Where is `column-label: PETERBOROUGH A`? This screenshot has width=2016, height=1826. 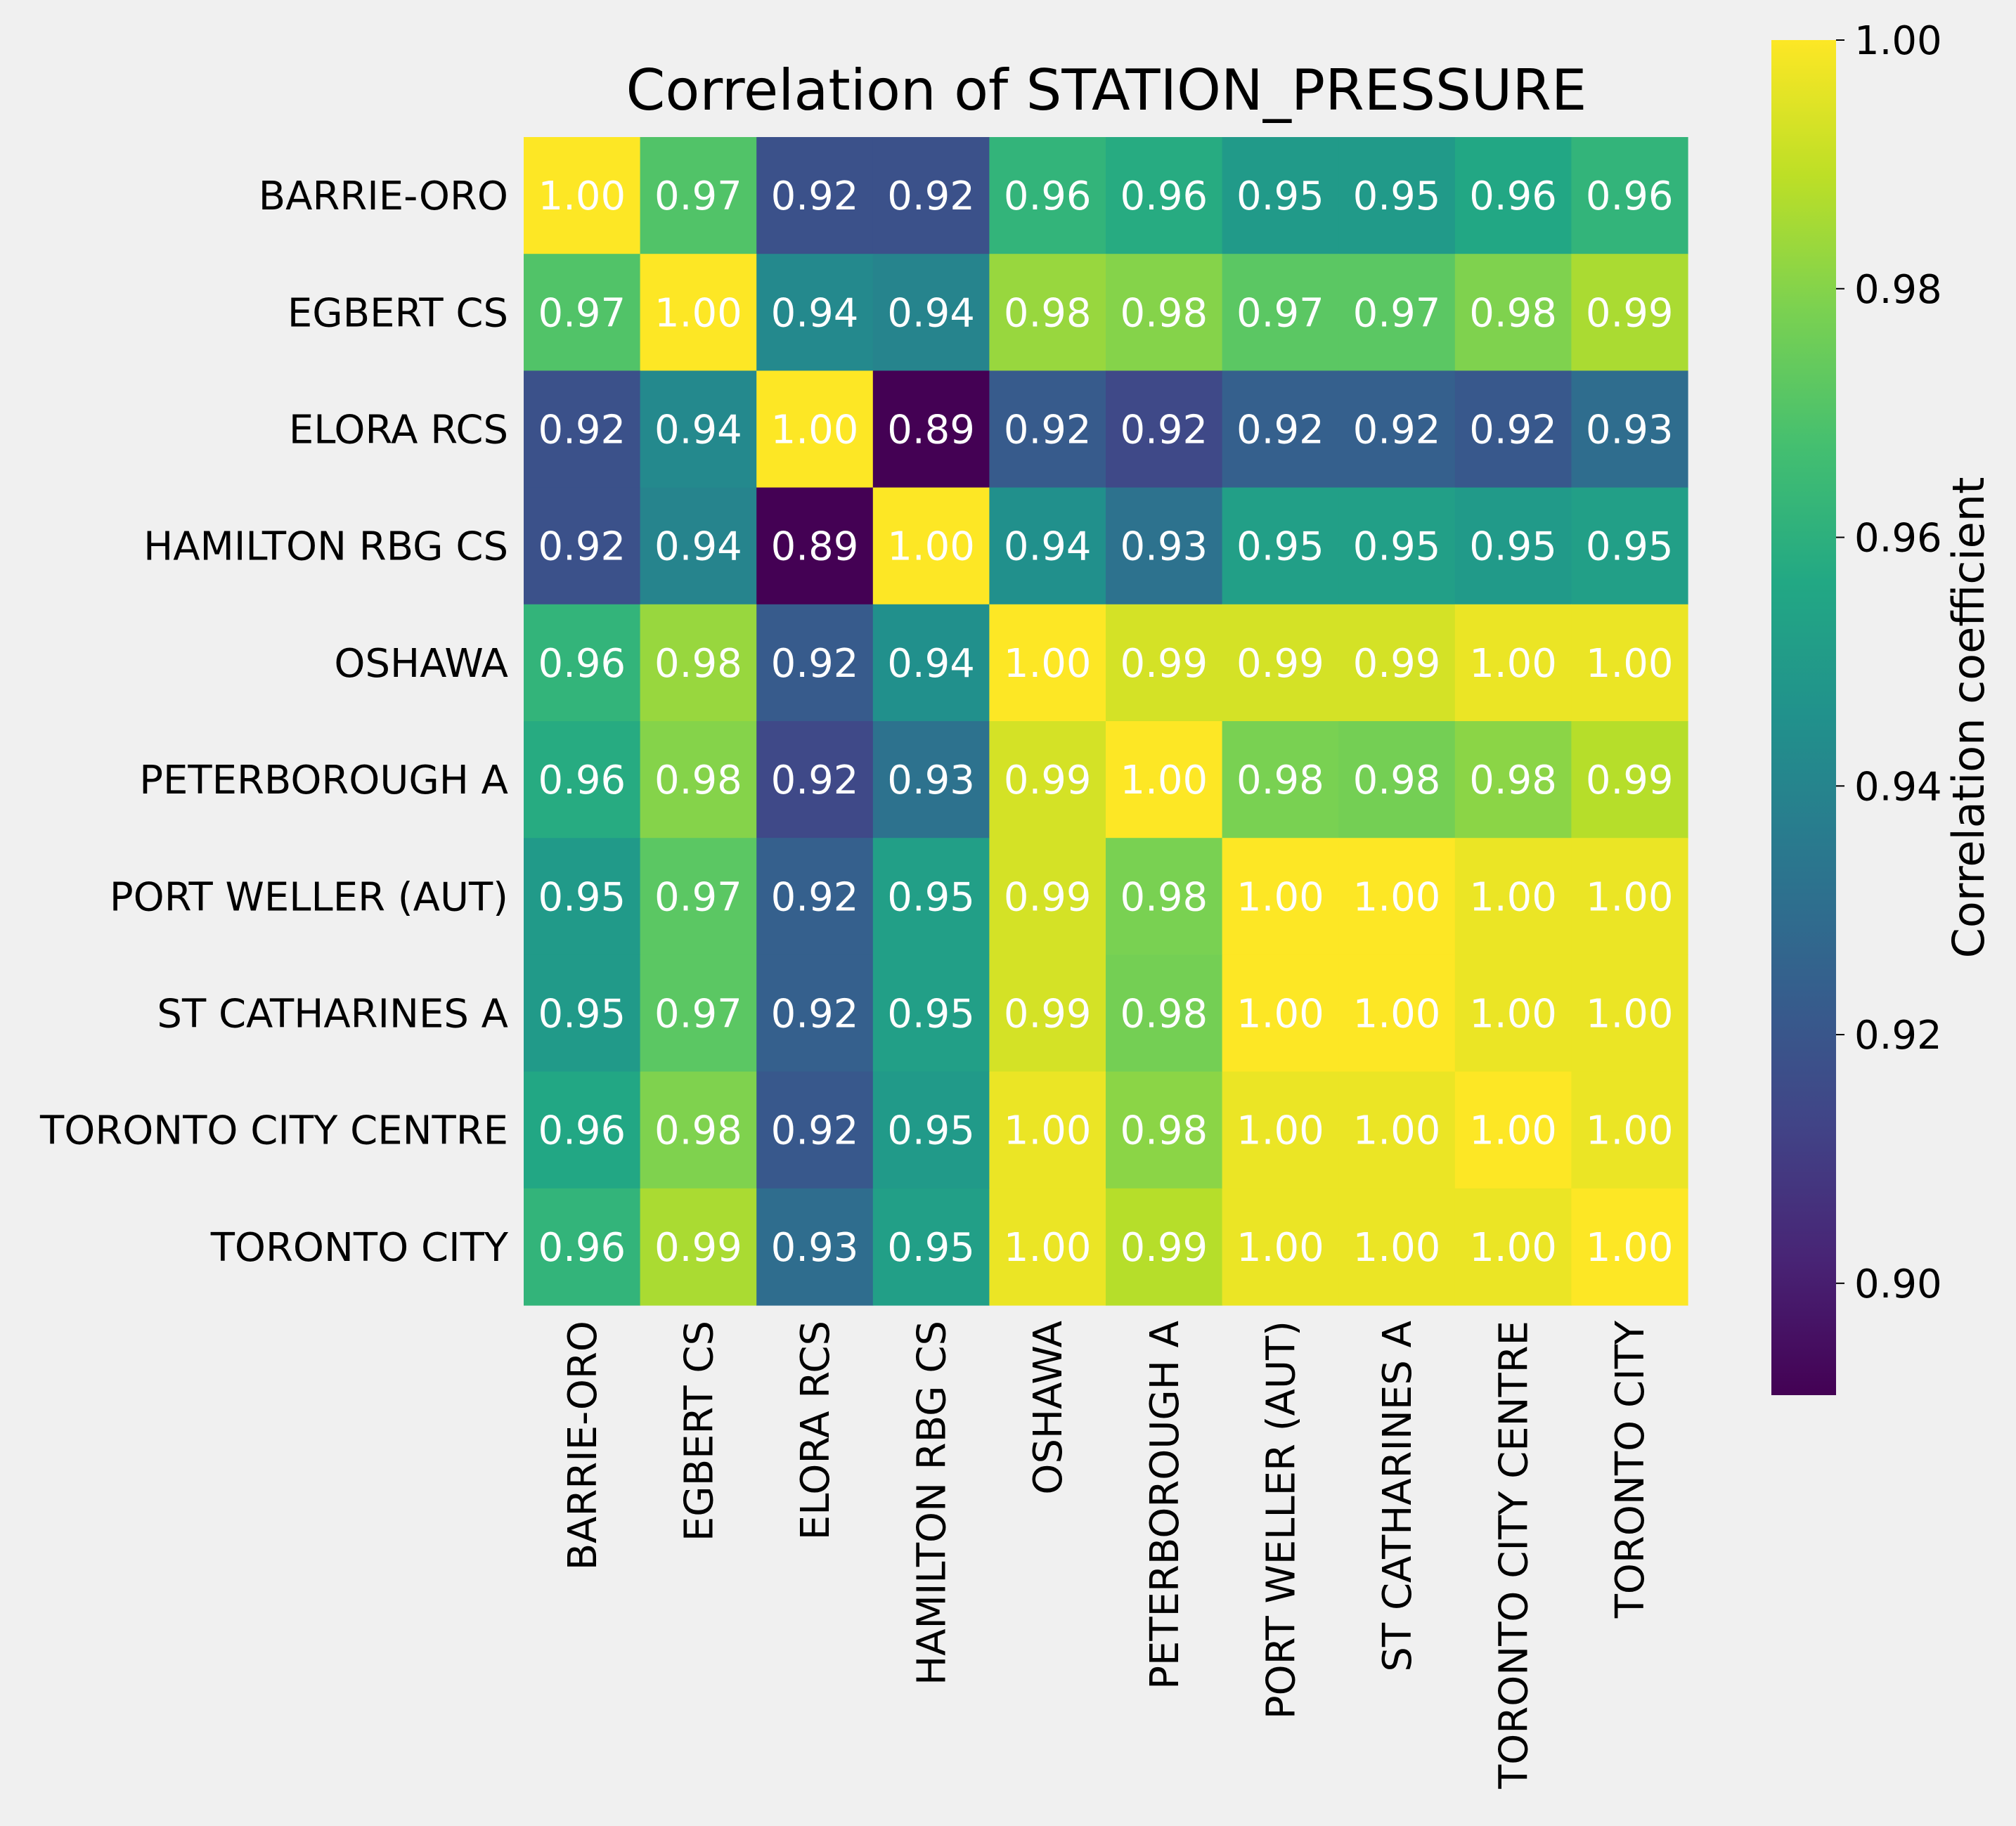 column-label: PETERBOROUGH A is located at coordinates (1165, 1506).